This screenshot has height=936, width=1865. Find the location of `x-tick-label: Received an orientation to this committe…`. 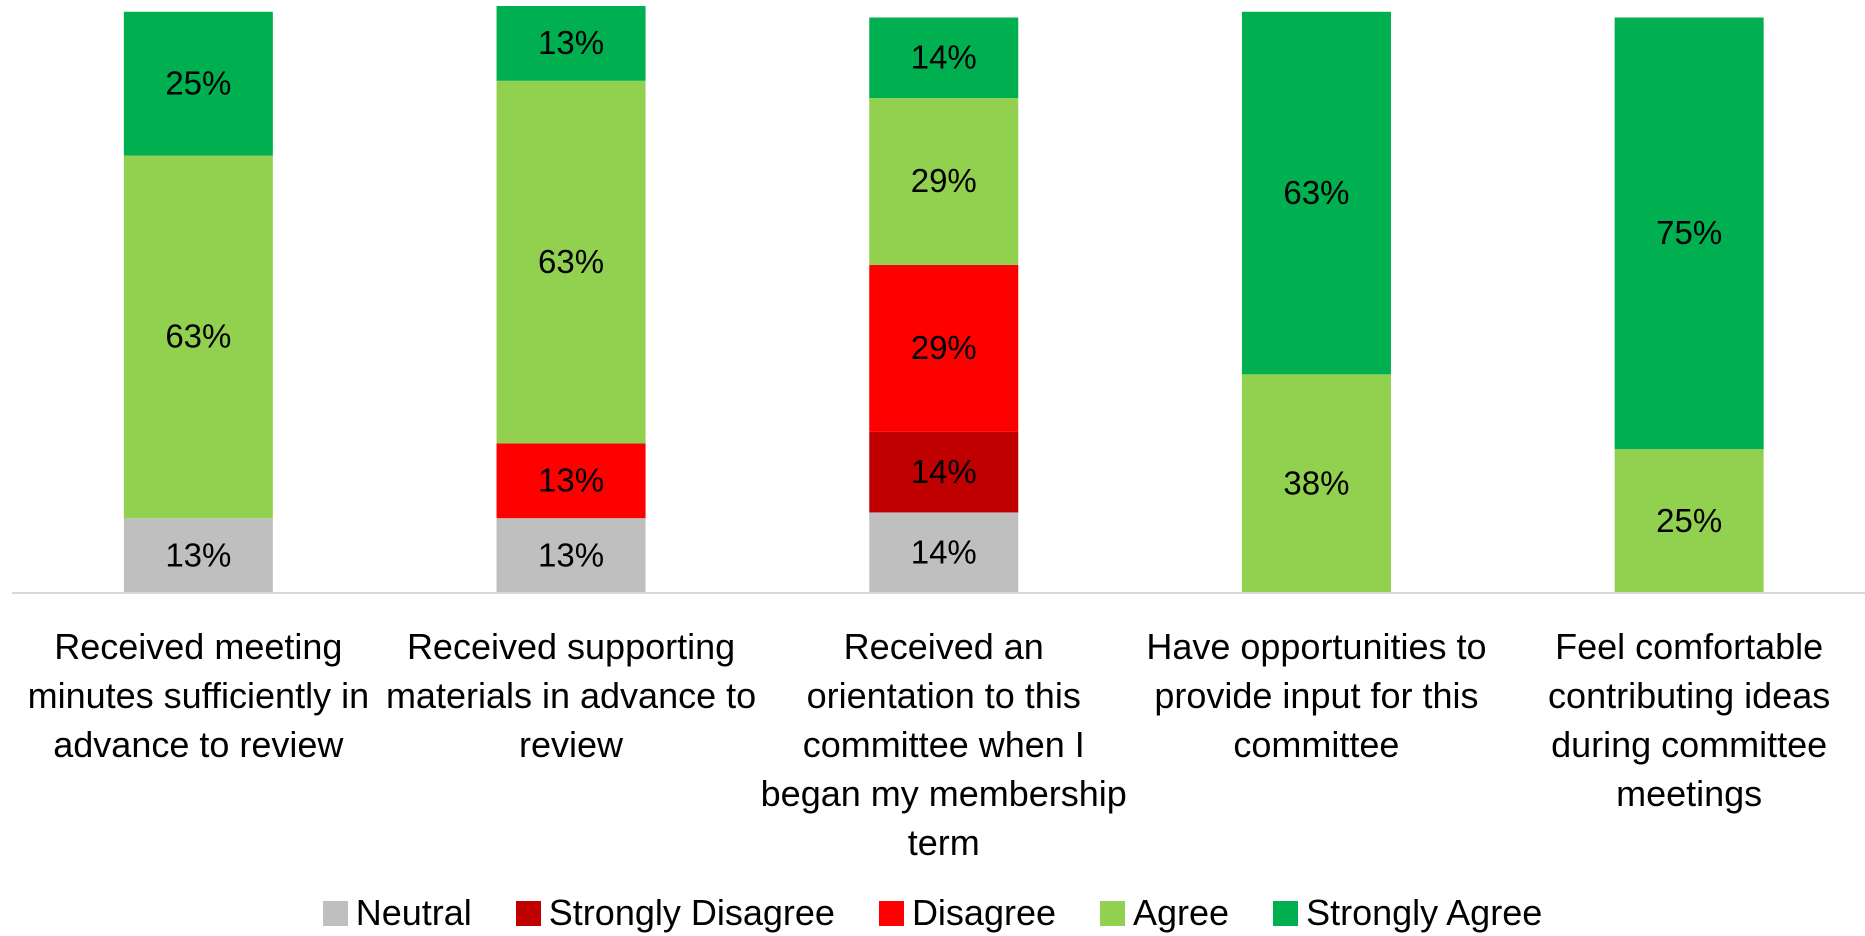

x-tick-label: Received an orientation to this committe… is located at coordinates (943, 744).